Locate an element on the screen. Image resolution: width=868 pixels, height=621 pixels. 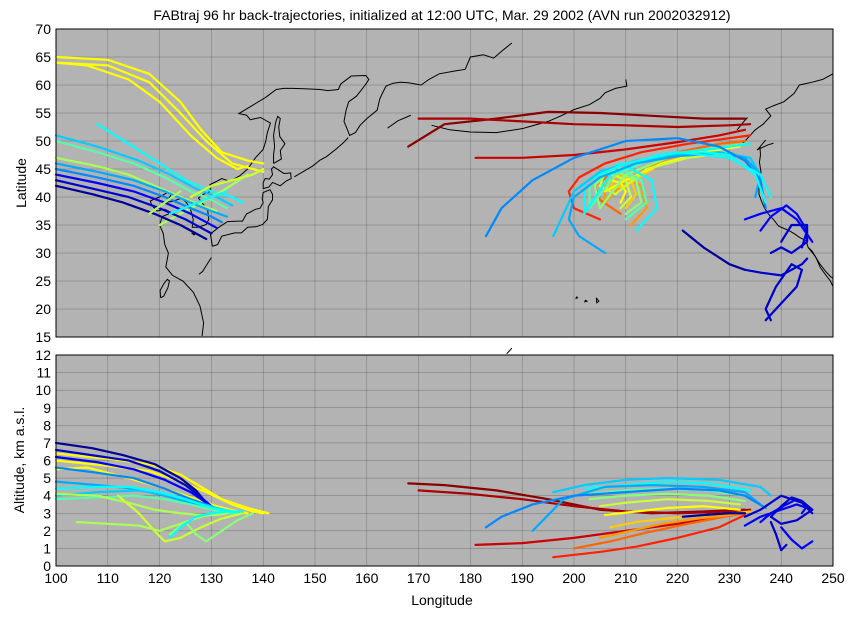
x-tick-label-7: 170 is located at coordinates (419, 578).